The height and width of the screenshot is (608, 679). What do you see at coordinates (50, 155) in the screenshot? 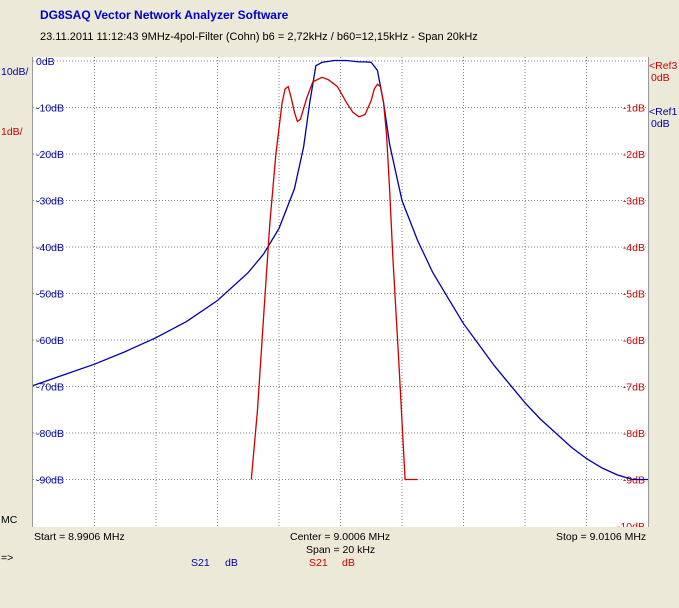
I see `left-tick-label: -20dB` at bounding box center [50, 155].